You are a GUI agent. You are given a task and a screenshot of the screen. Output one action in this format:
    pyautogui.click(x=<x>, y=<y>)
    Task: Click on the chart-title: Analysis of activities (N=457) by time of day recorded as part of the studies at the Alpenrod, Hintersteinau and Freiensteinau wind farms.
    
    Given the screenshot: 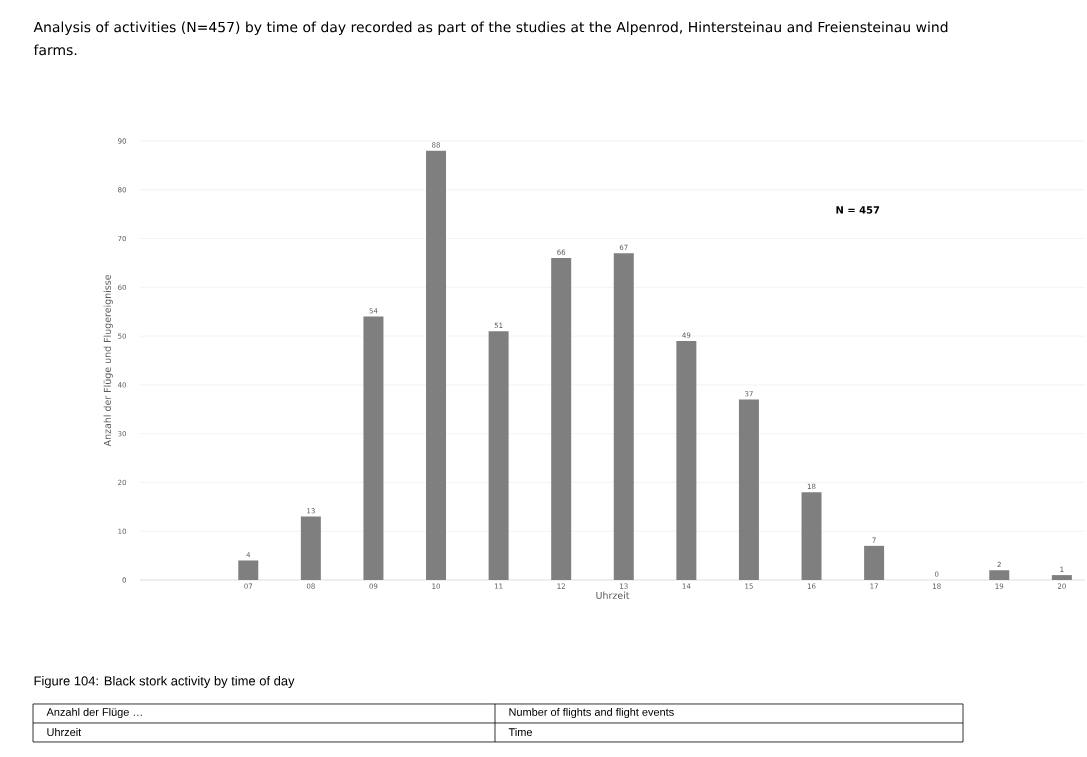 What is the action you would take?
    pyautogui.click(x=490, y=38)
    